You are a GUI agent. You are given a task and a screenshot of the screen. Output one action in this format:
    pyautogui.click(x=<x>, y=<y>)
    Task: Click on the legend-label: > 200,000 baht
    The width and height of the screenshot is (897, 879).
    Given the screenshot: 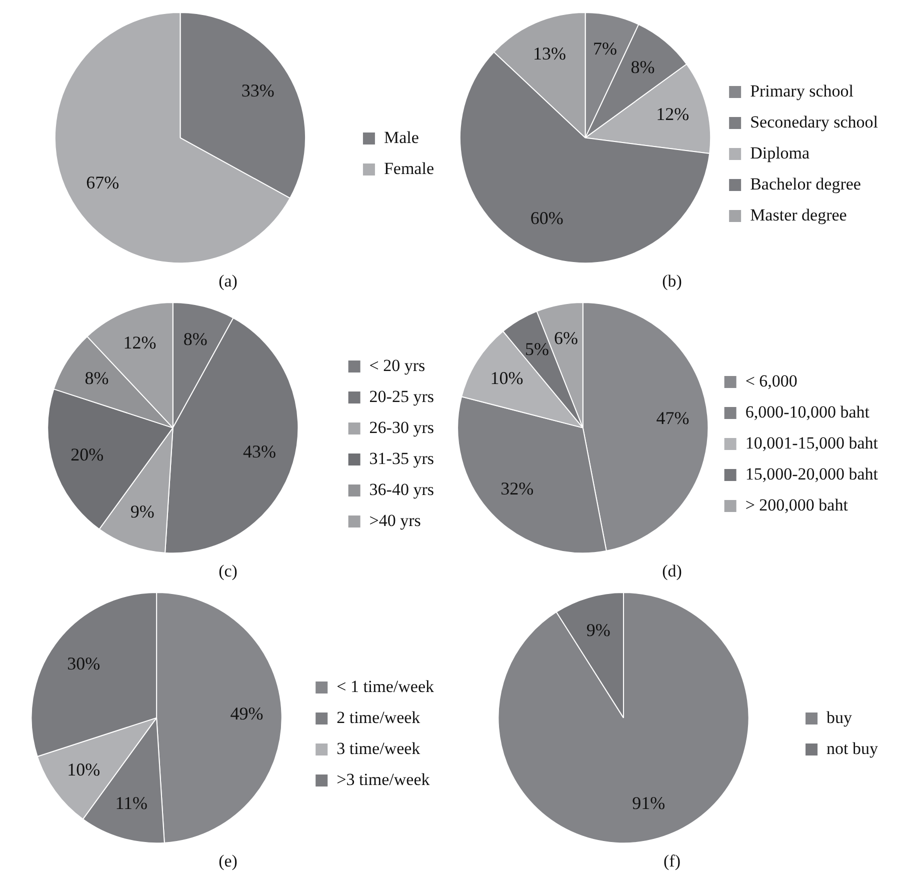 What is the action you would take?
    pyautogui.click(x=796, y=504)
    